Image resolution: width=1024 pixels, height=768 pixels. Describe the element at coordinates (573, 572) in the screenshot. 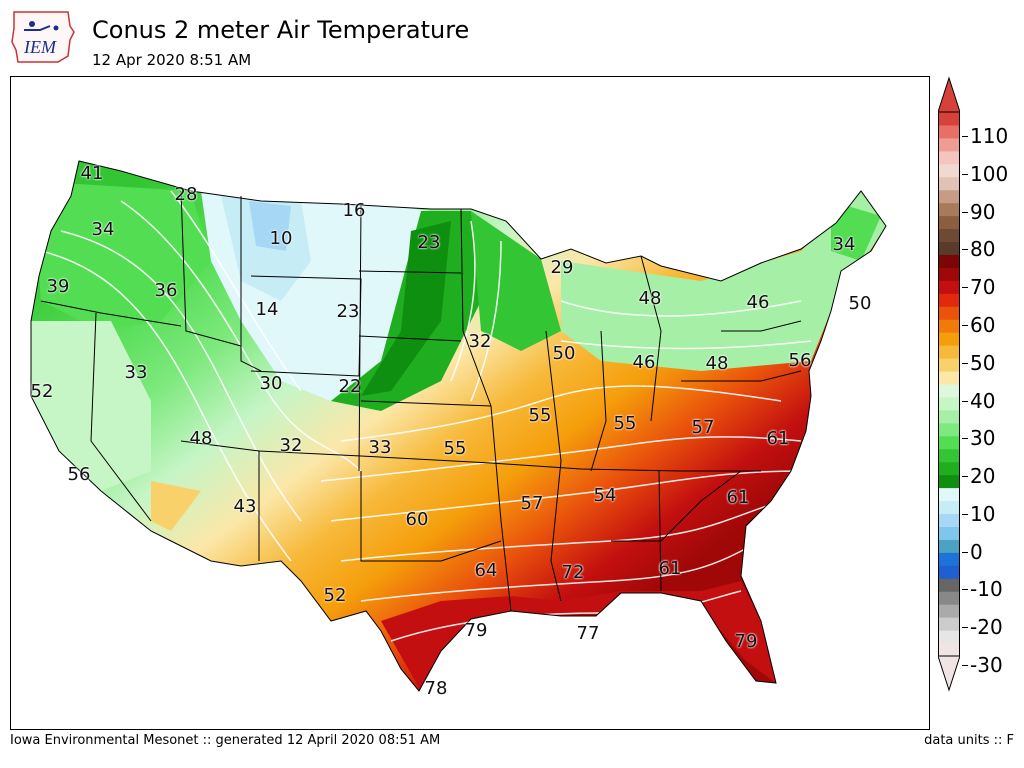

I see `temp-label: 72` at that location.